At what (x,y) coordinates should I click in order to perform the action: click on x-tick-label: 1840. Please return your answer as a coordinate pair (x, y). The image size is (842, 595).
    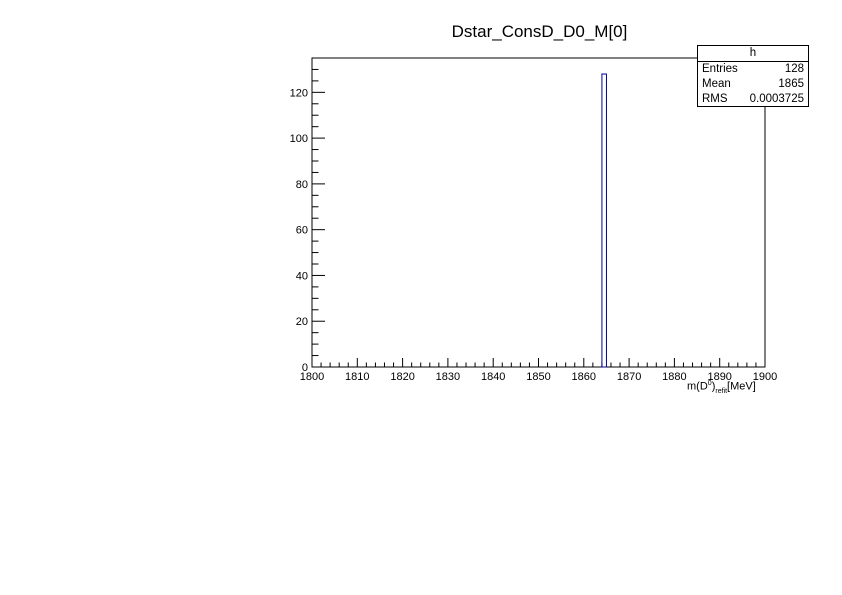
    Looking at the image, I should click on (493, 377).